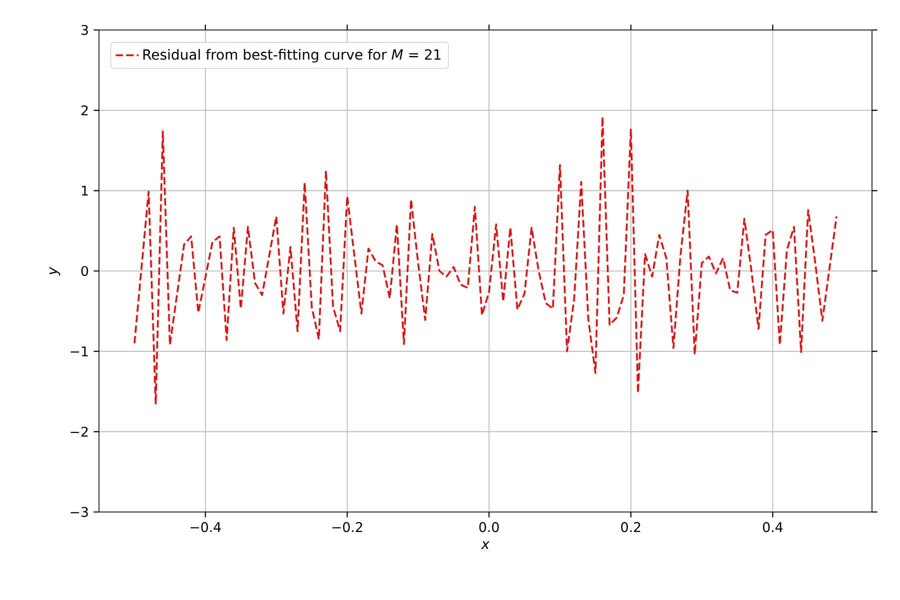  Describe the element at coordinates (485, 545) in the screenshot. I see `x-axis-title: x` at that location.